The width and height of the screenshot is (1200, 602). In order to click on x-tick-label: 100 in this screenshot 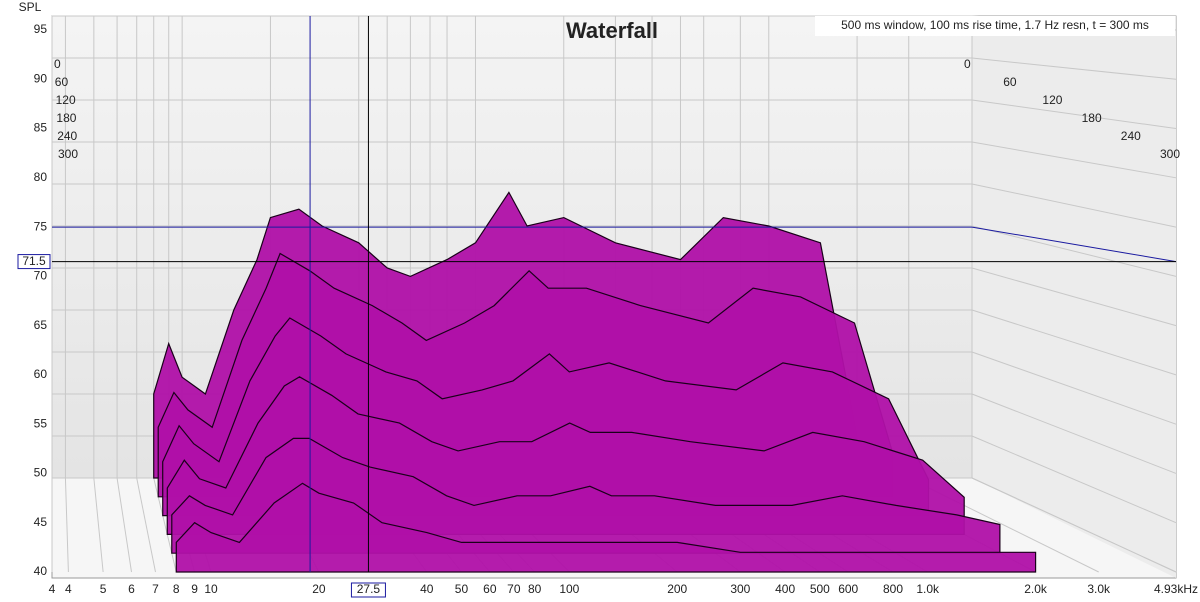, I will do `click(569, 589)`.